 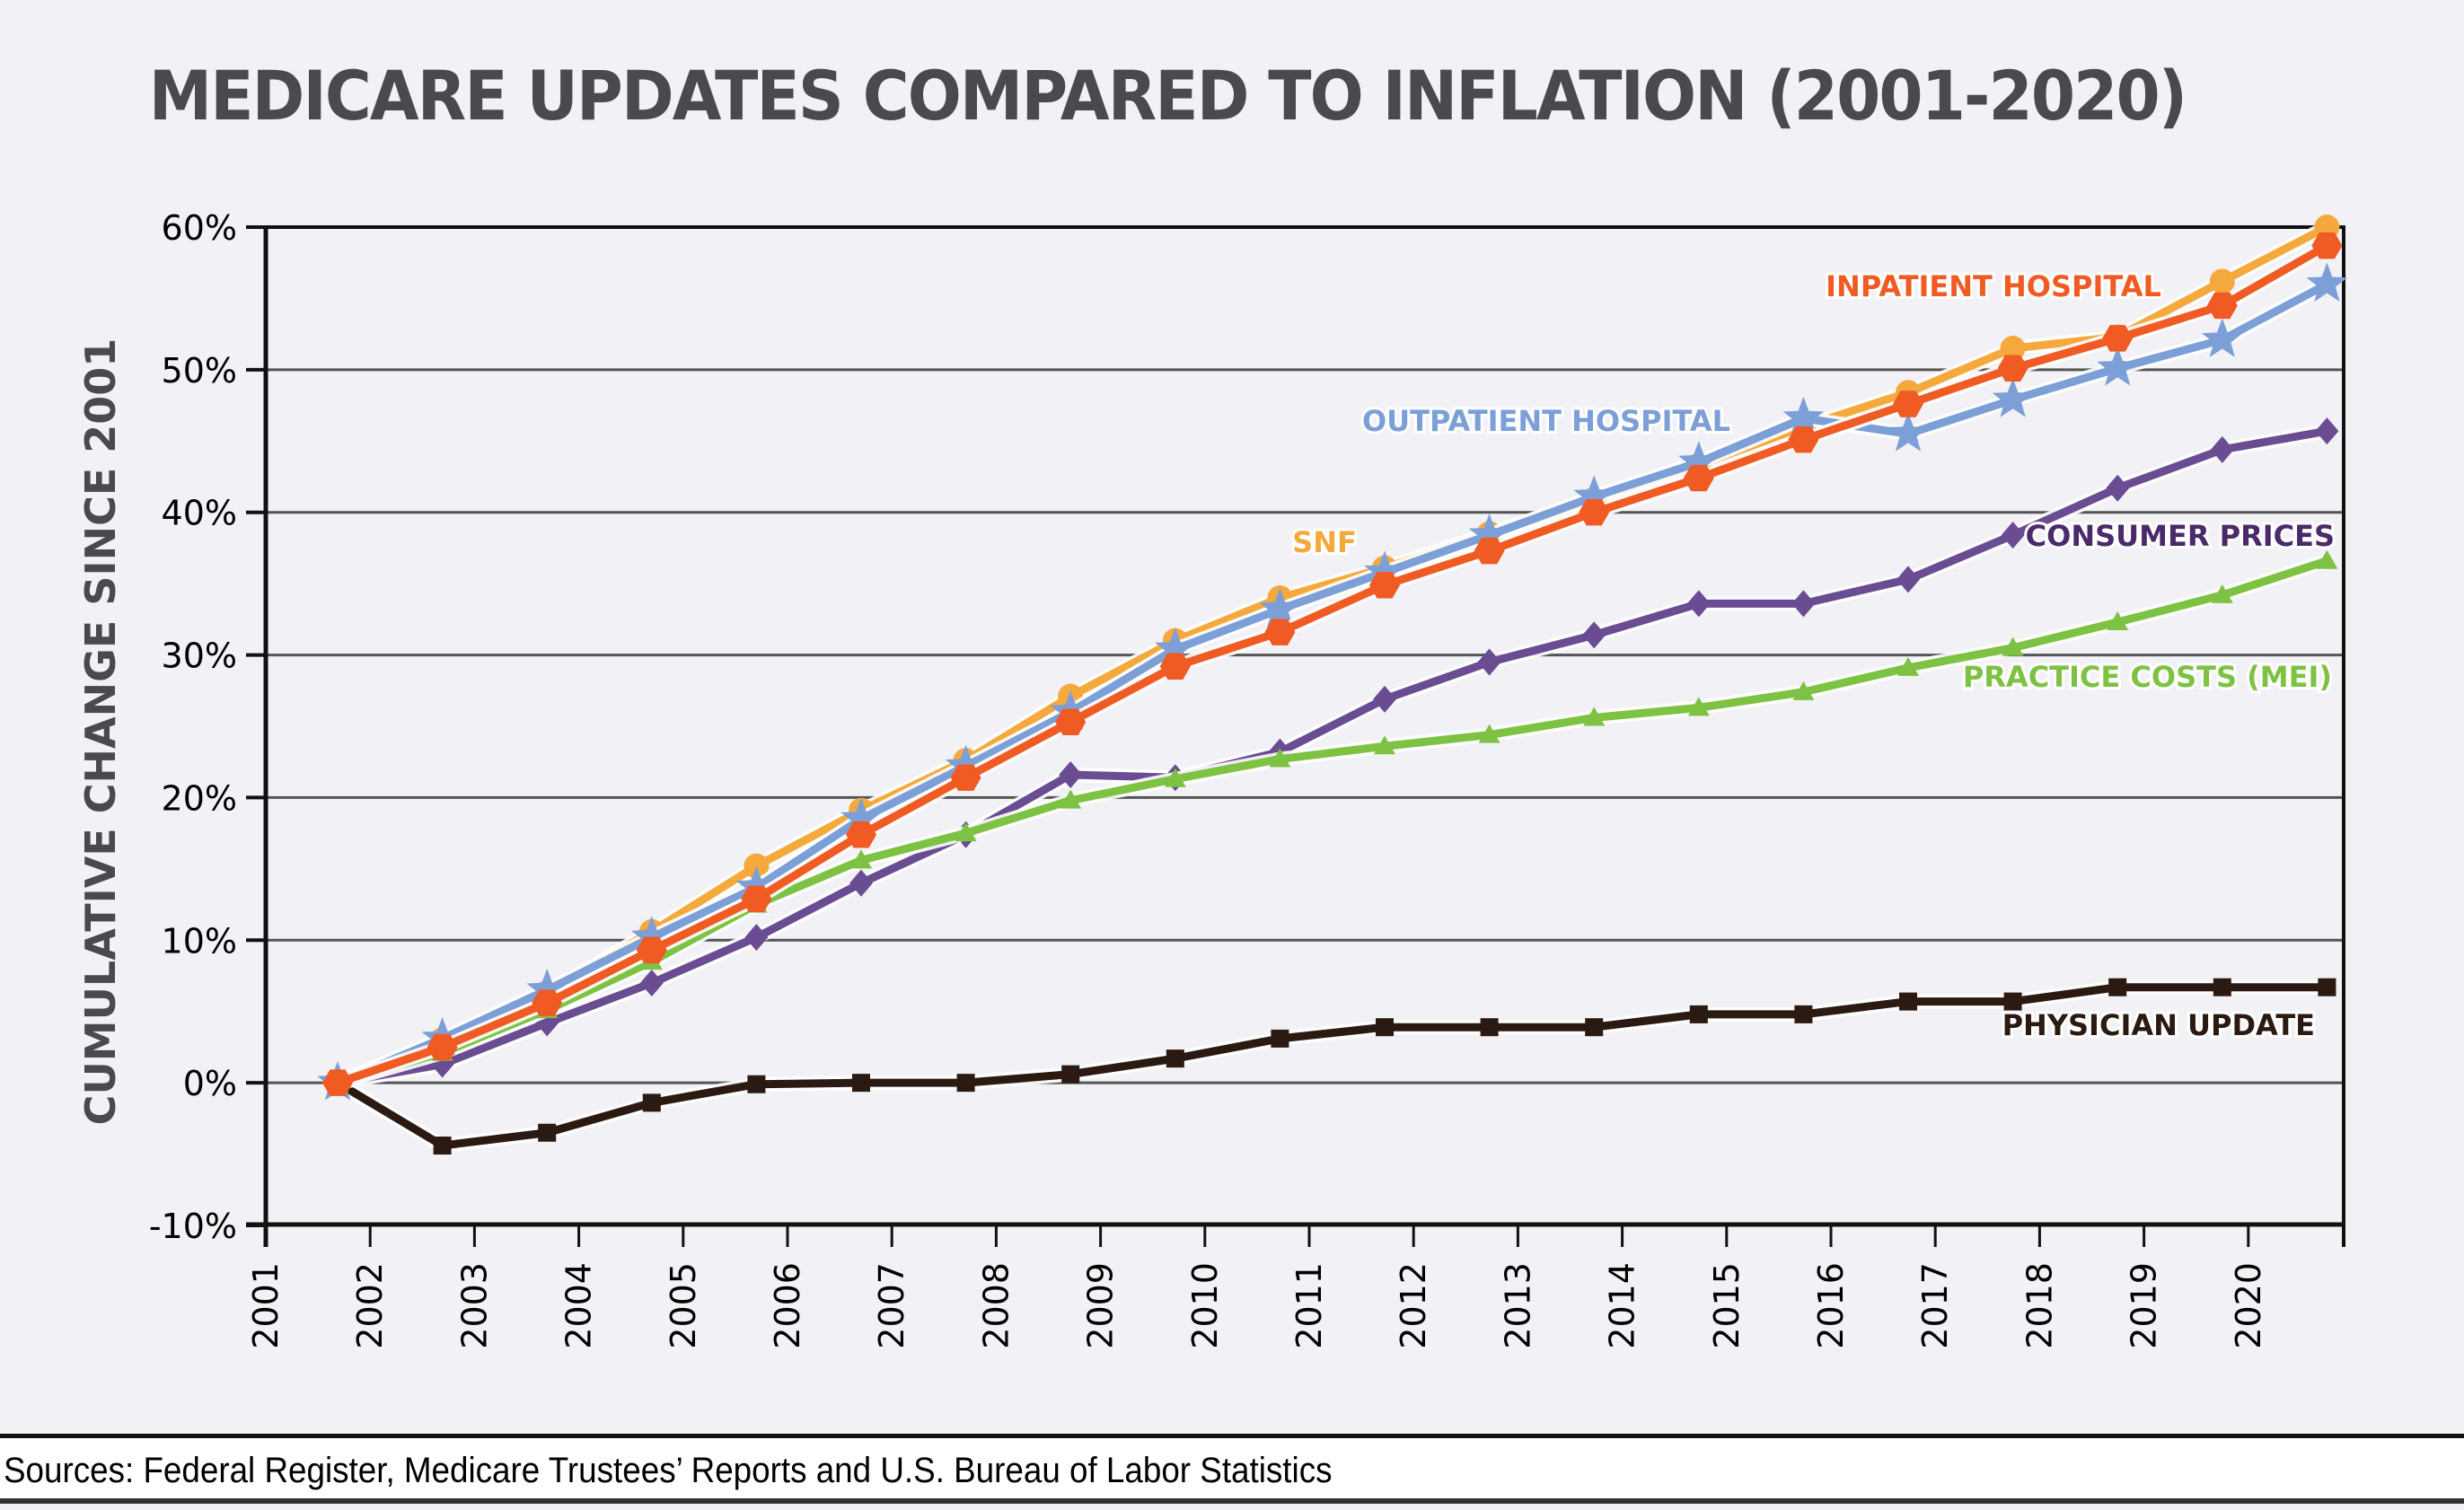 What do you see at coordinates (2144, 1305) in the screenshot?
I see `x-tick-label: 2019` at bounding box center [2144, 1305].